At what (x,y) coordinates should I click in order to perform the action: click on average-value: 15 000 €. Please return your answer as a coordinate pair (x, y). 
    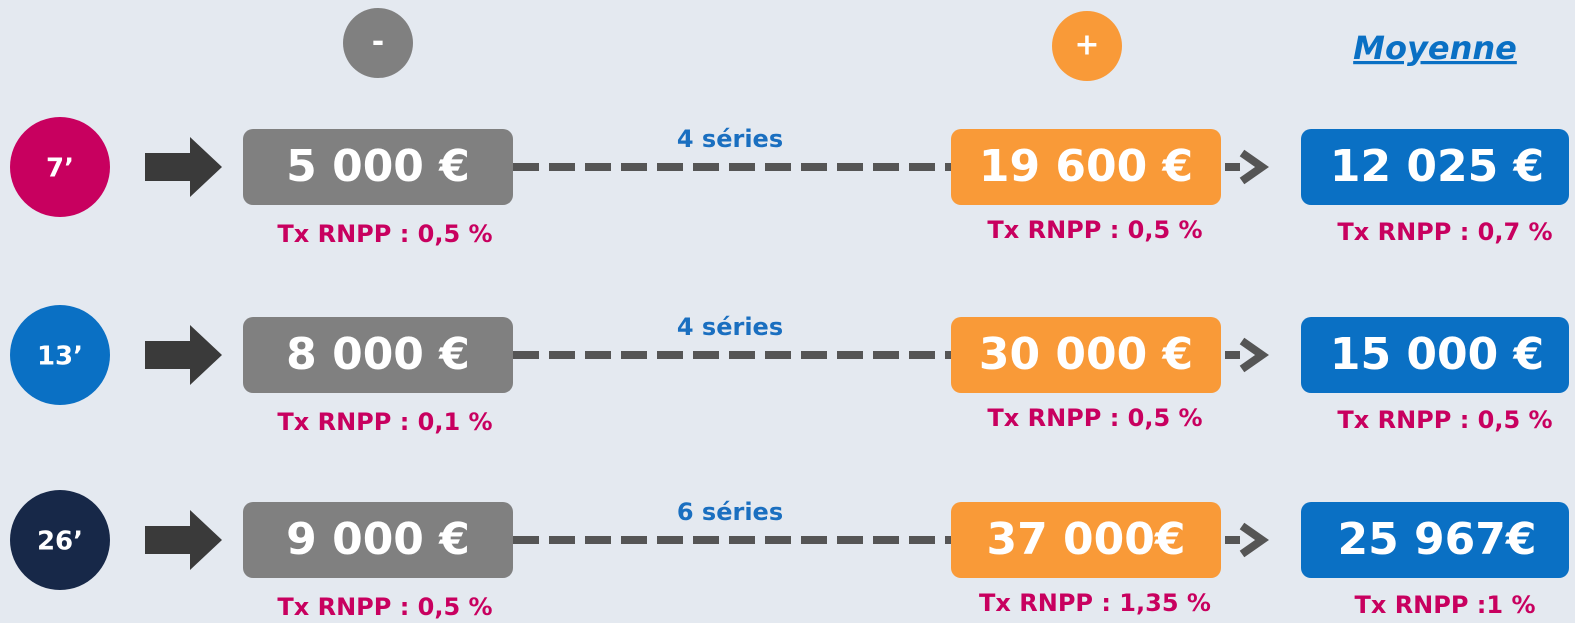
    Looking at the image, I should click on (1437, 354).